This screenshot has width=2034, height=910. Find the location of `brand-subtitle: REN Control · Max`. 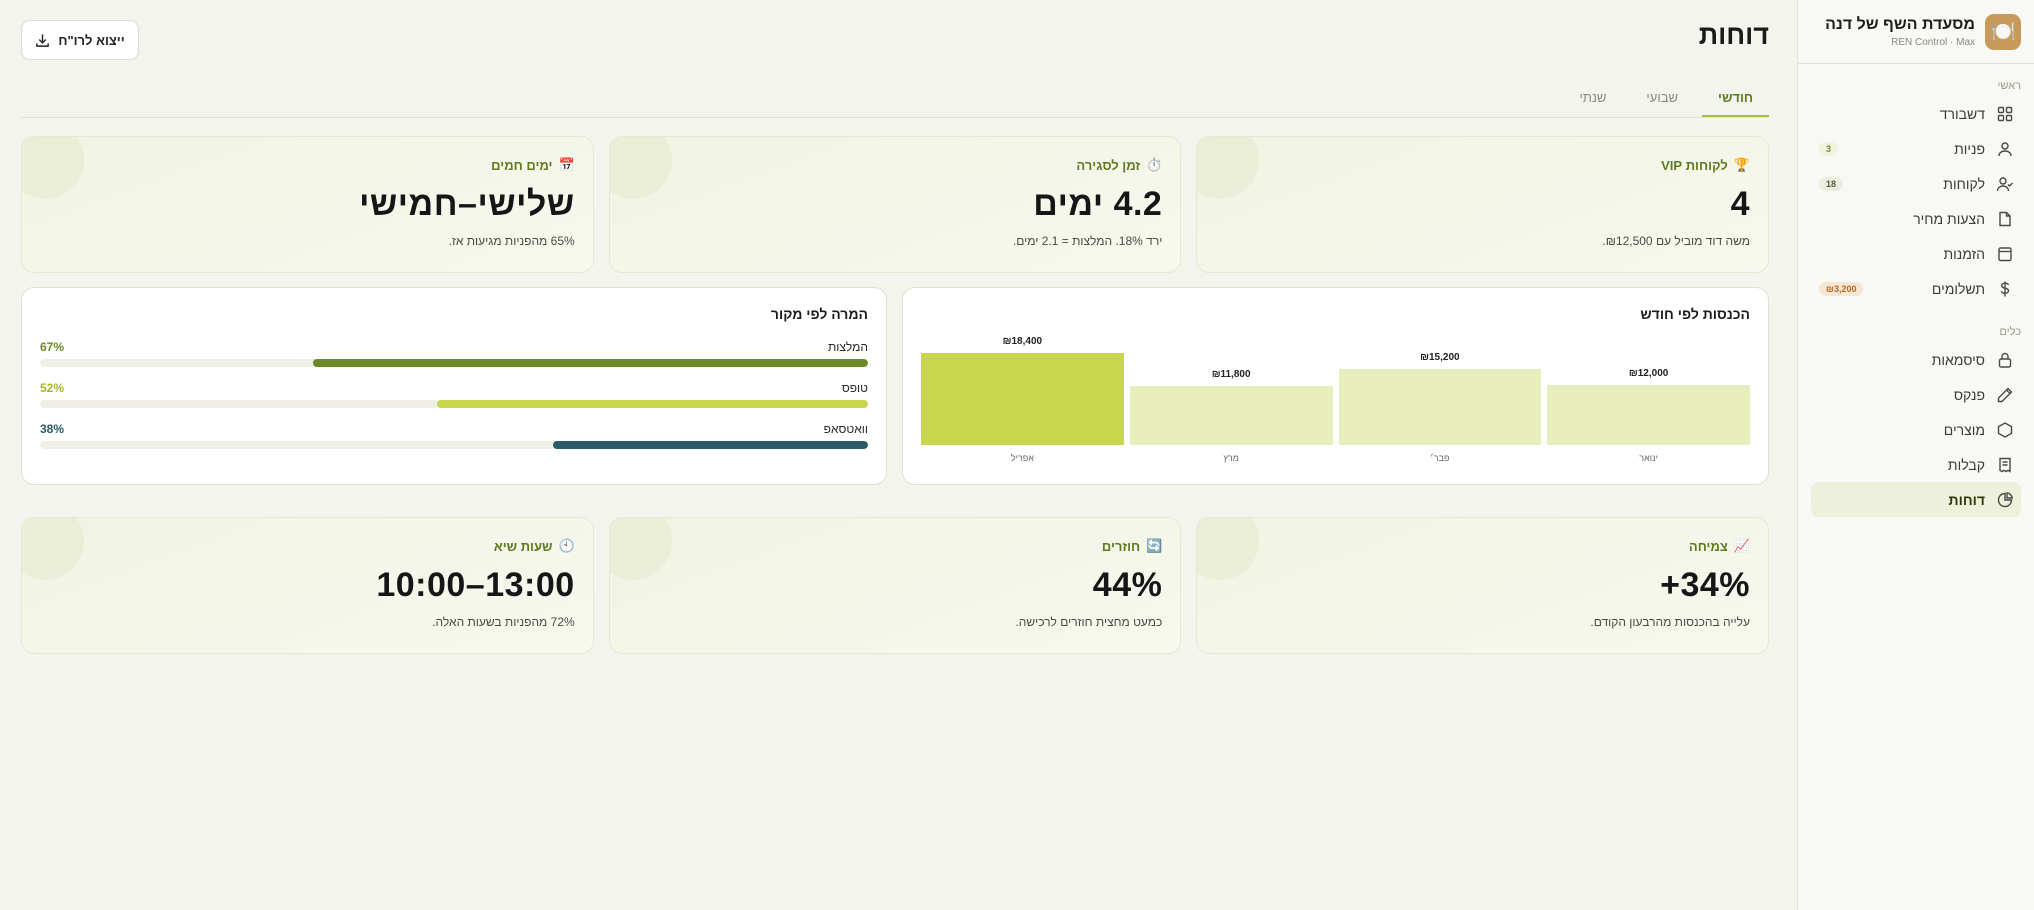

brand-subtitle: REN Control · Max is located at coordinates (1933, 42).